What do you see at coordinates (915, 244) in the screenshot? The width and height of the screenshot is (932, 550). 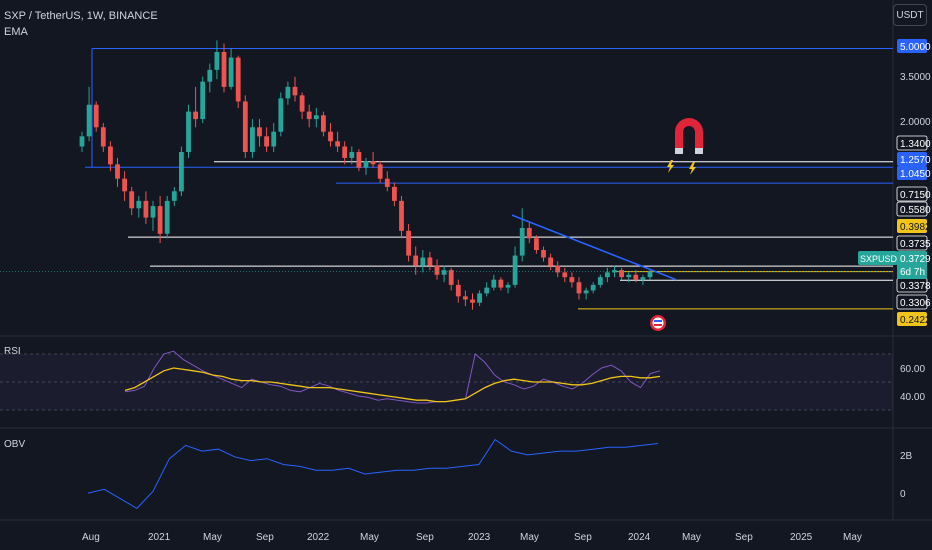 I see `price-label-0-3735: 0.3735` at bounding box center [915, 244].